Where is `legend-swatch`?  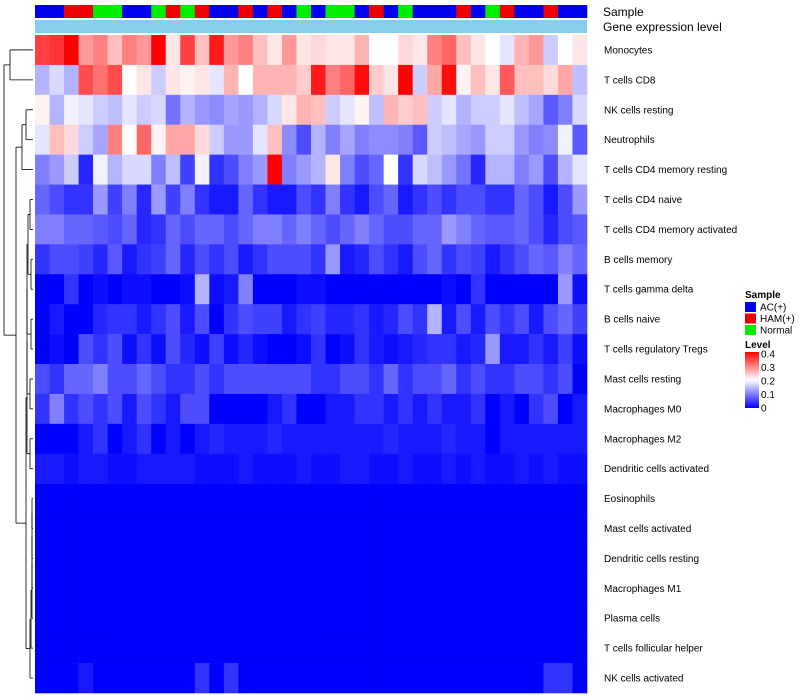
legend-swatch is located at coordinates (750, 307).